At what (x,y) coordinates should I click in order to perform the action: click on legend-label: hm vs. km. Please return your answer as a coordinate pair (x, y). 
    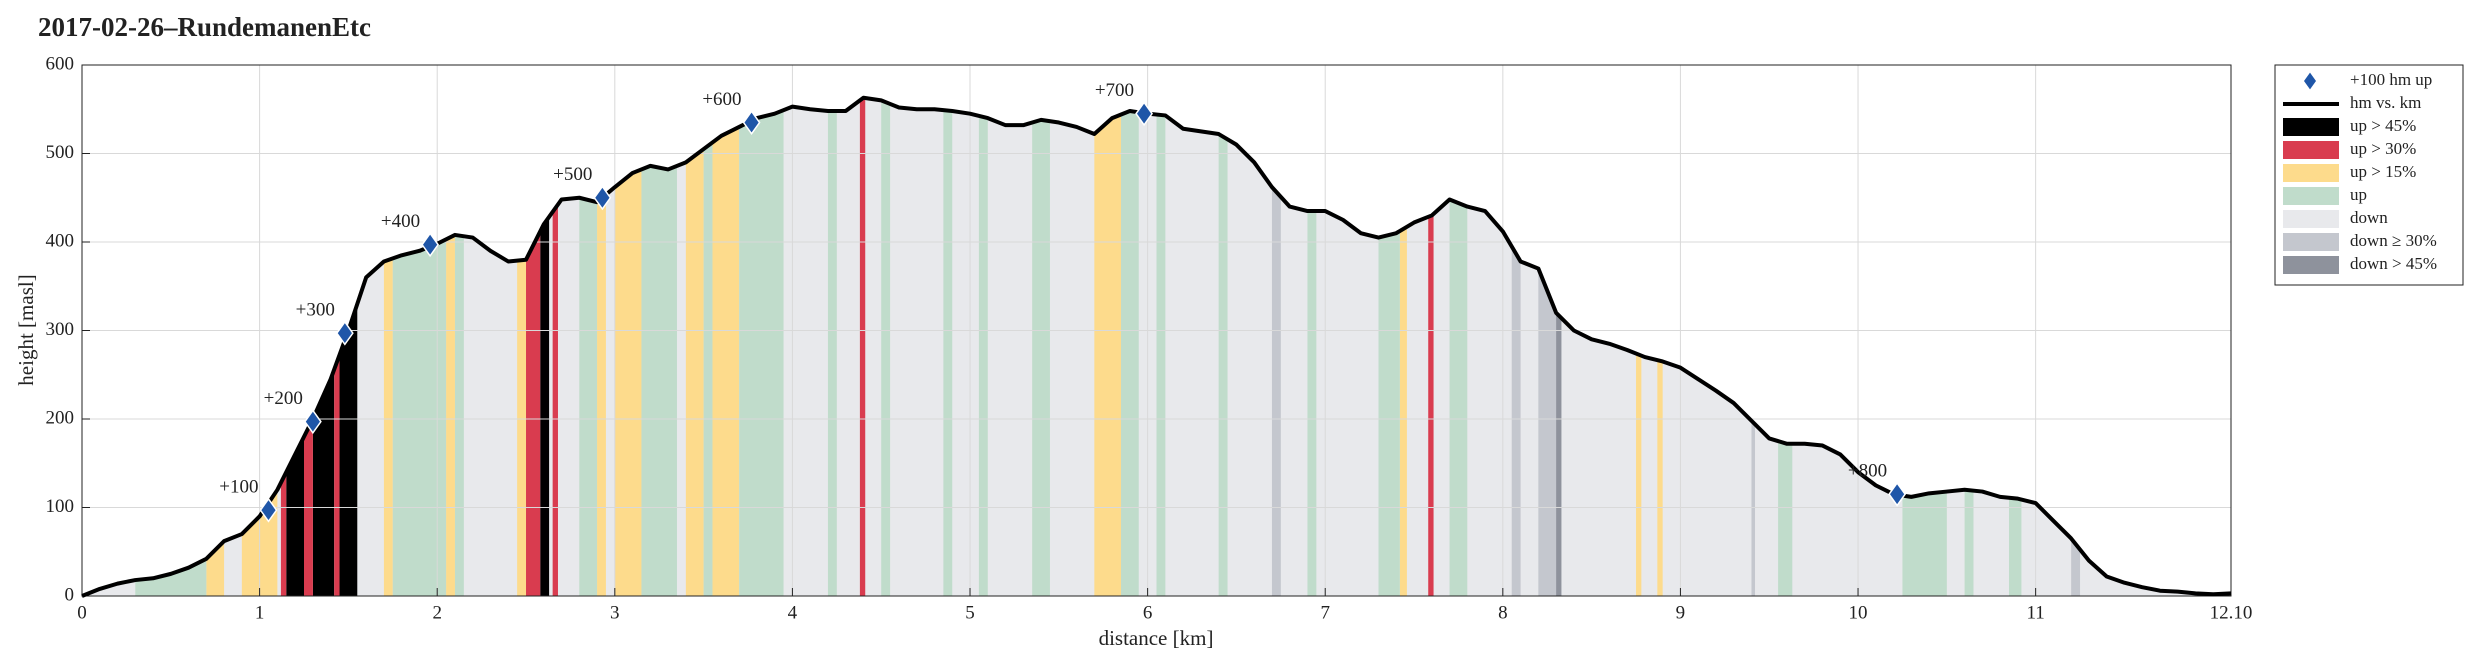
    Looking at the image, I should click on (2385, 102).